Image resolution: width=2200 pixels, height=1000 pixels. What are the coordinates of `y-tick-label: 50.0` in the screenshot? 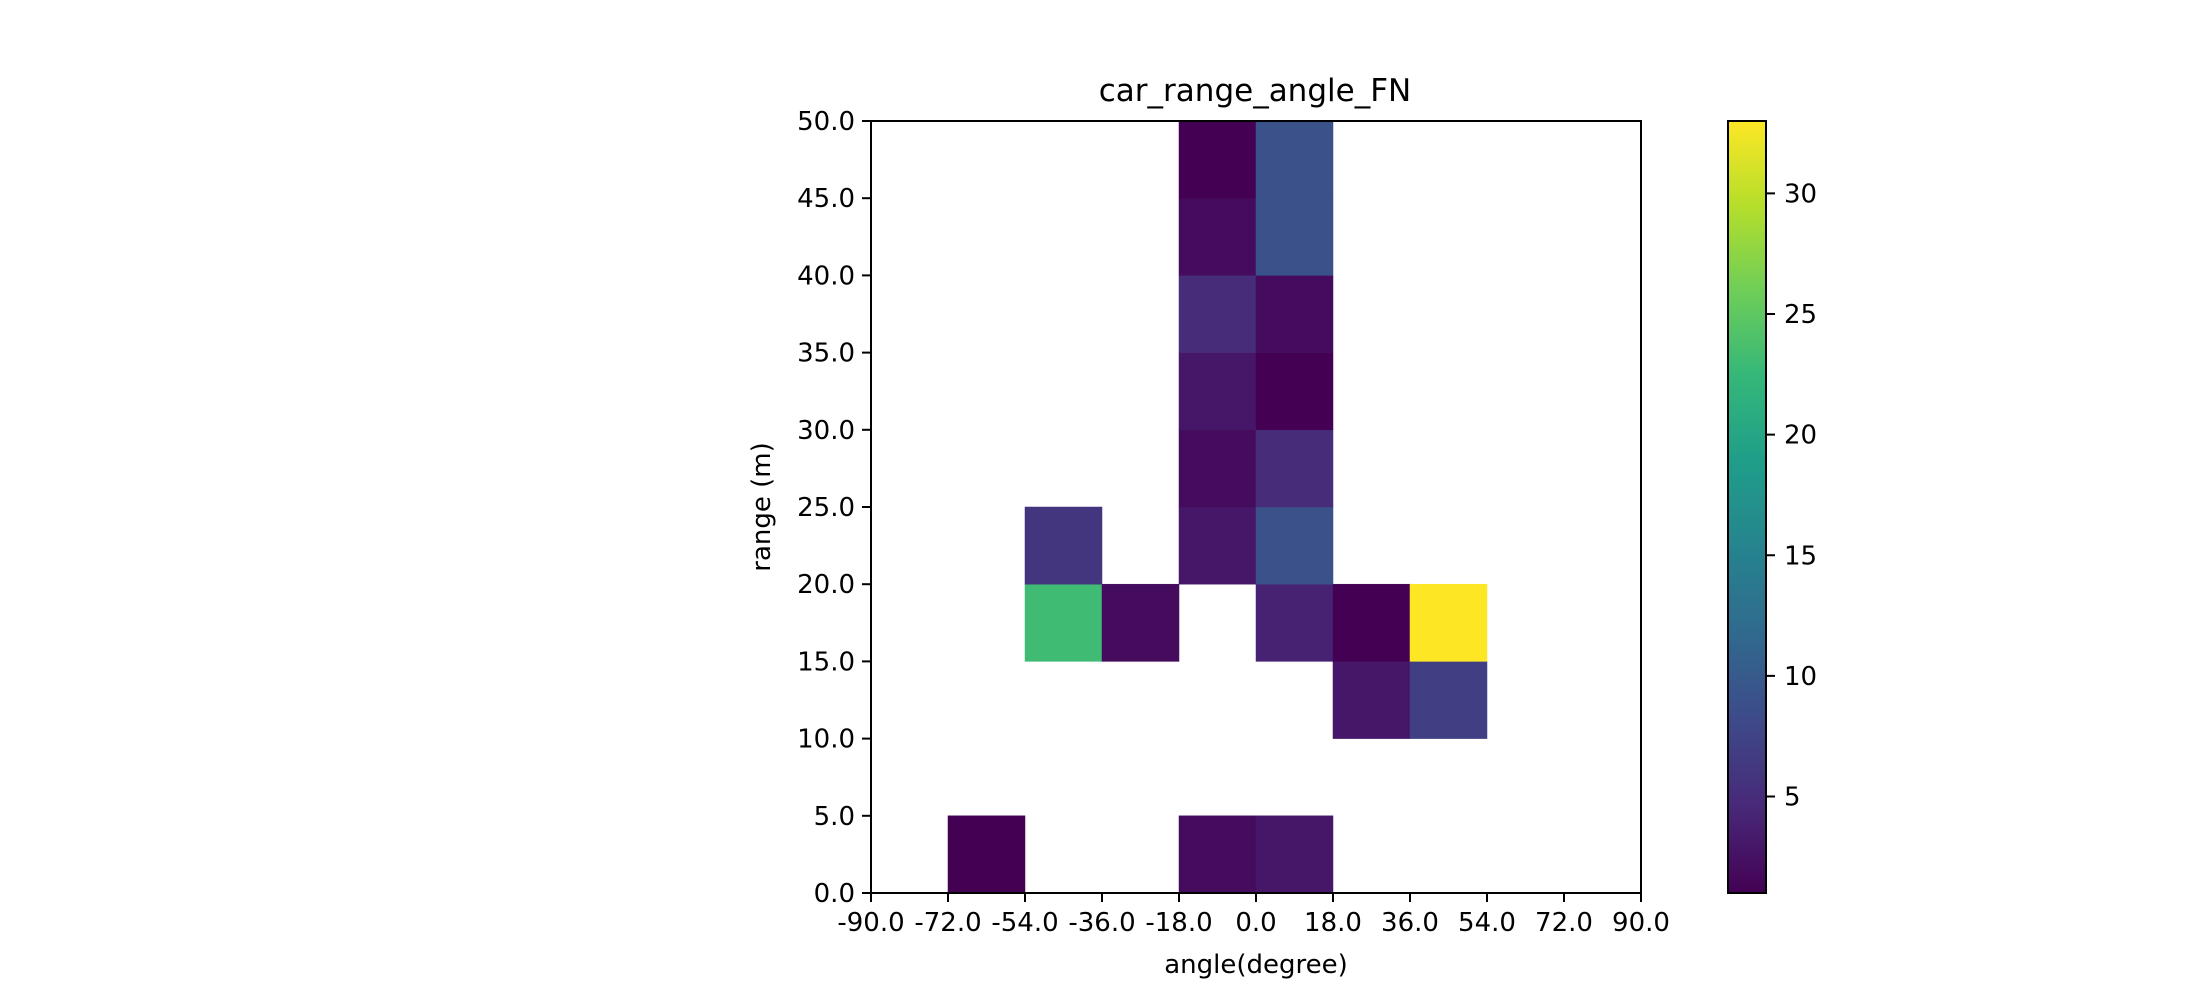 It's located at (826, 122).